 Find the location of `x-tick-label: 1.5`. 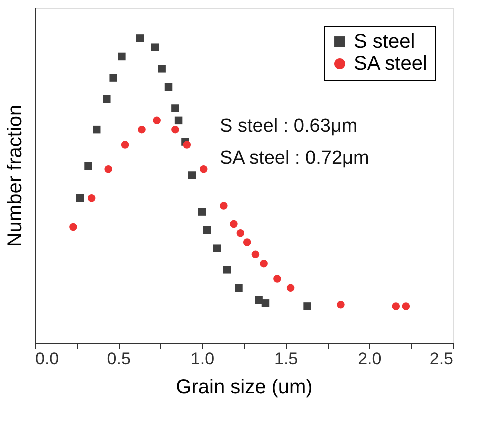

x-tick-label: 1.5 is located at coordinates (286, 359).